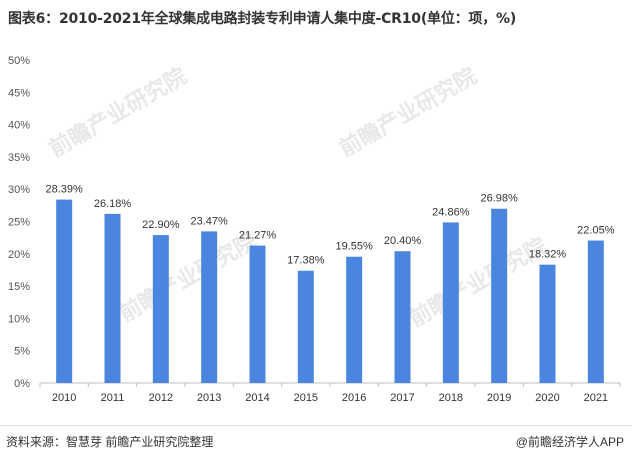  Describe the element at coordinates (451, 398) in the screenshot. I see `x-tick-label: 2018` at that location.